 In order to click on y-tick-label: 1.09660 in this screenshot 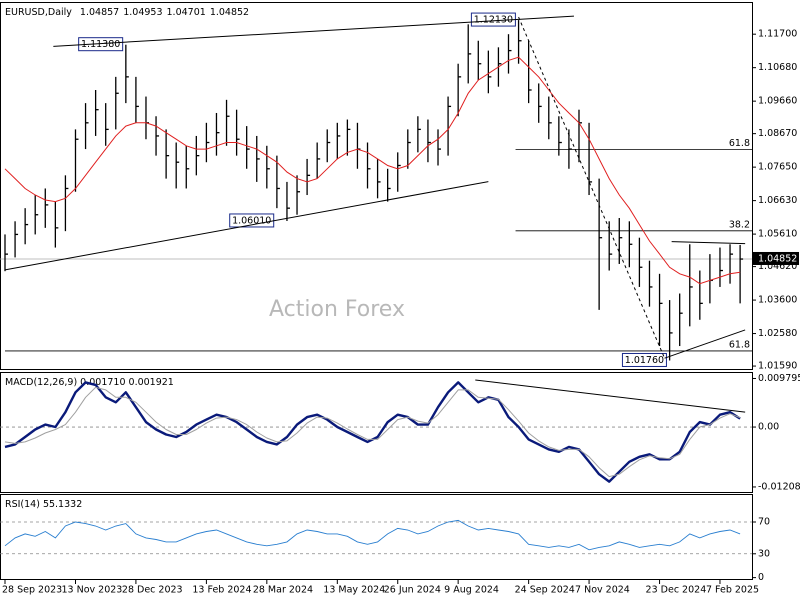, I will do `click(777, 101)`.